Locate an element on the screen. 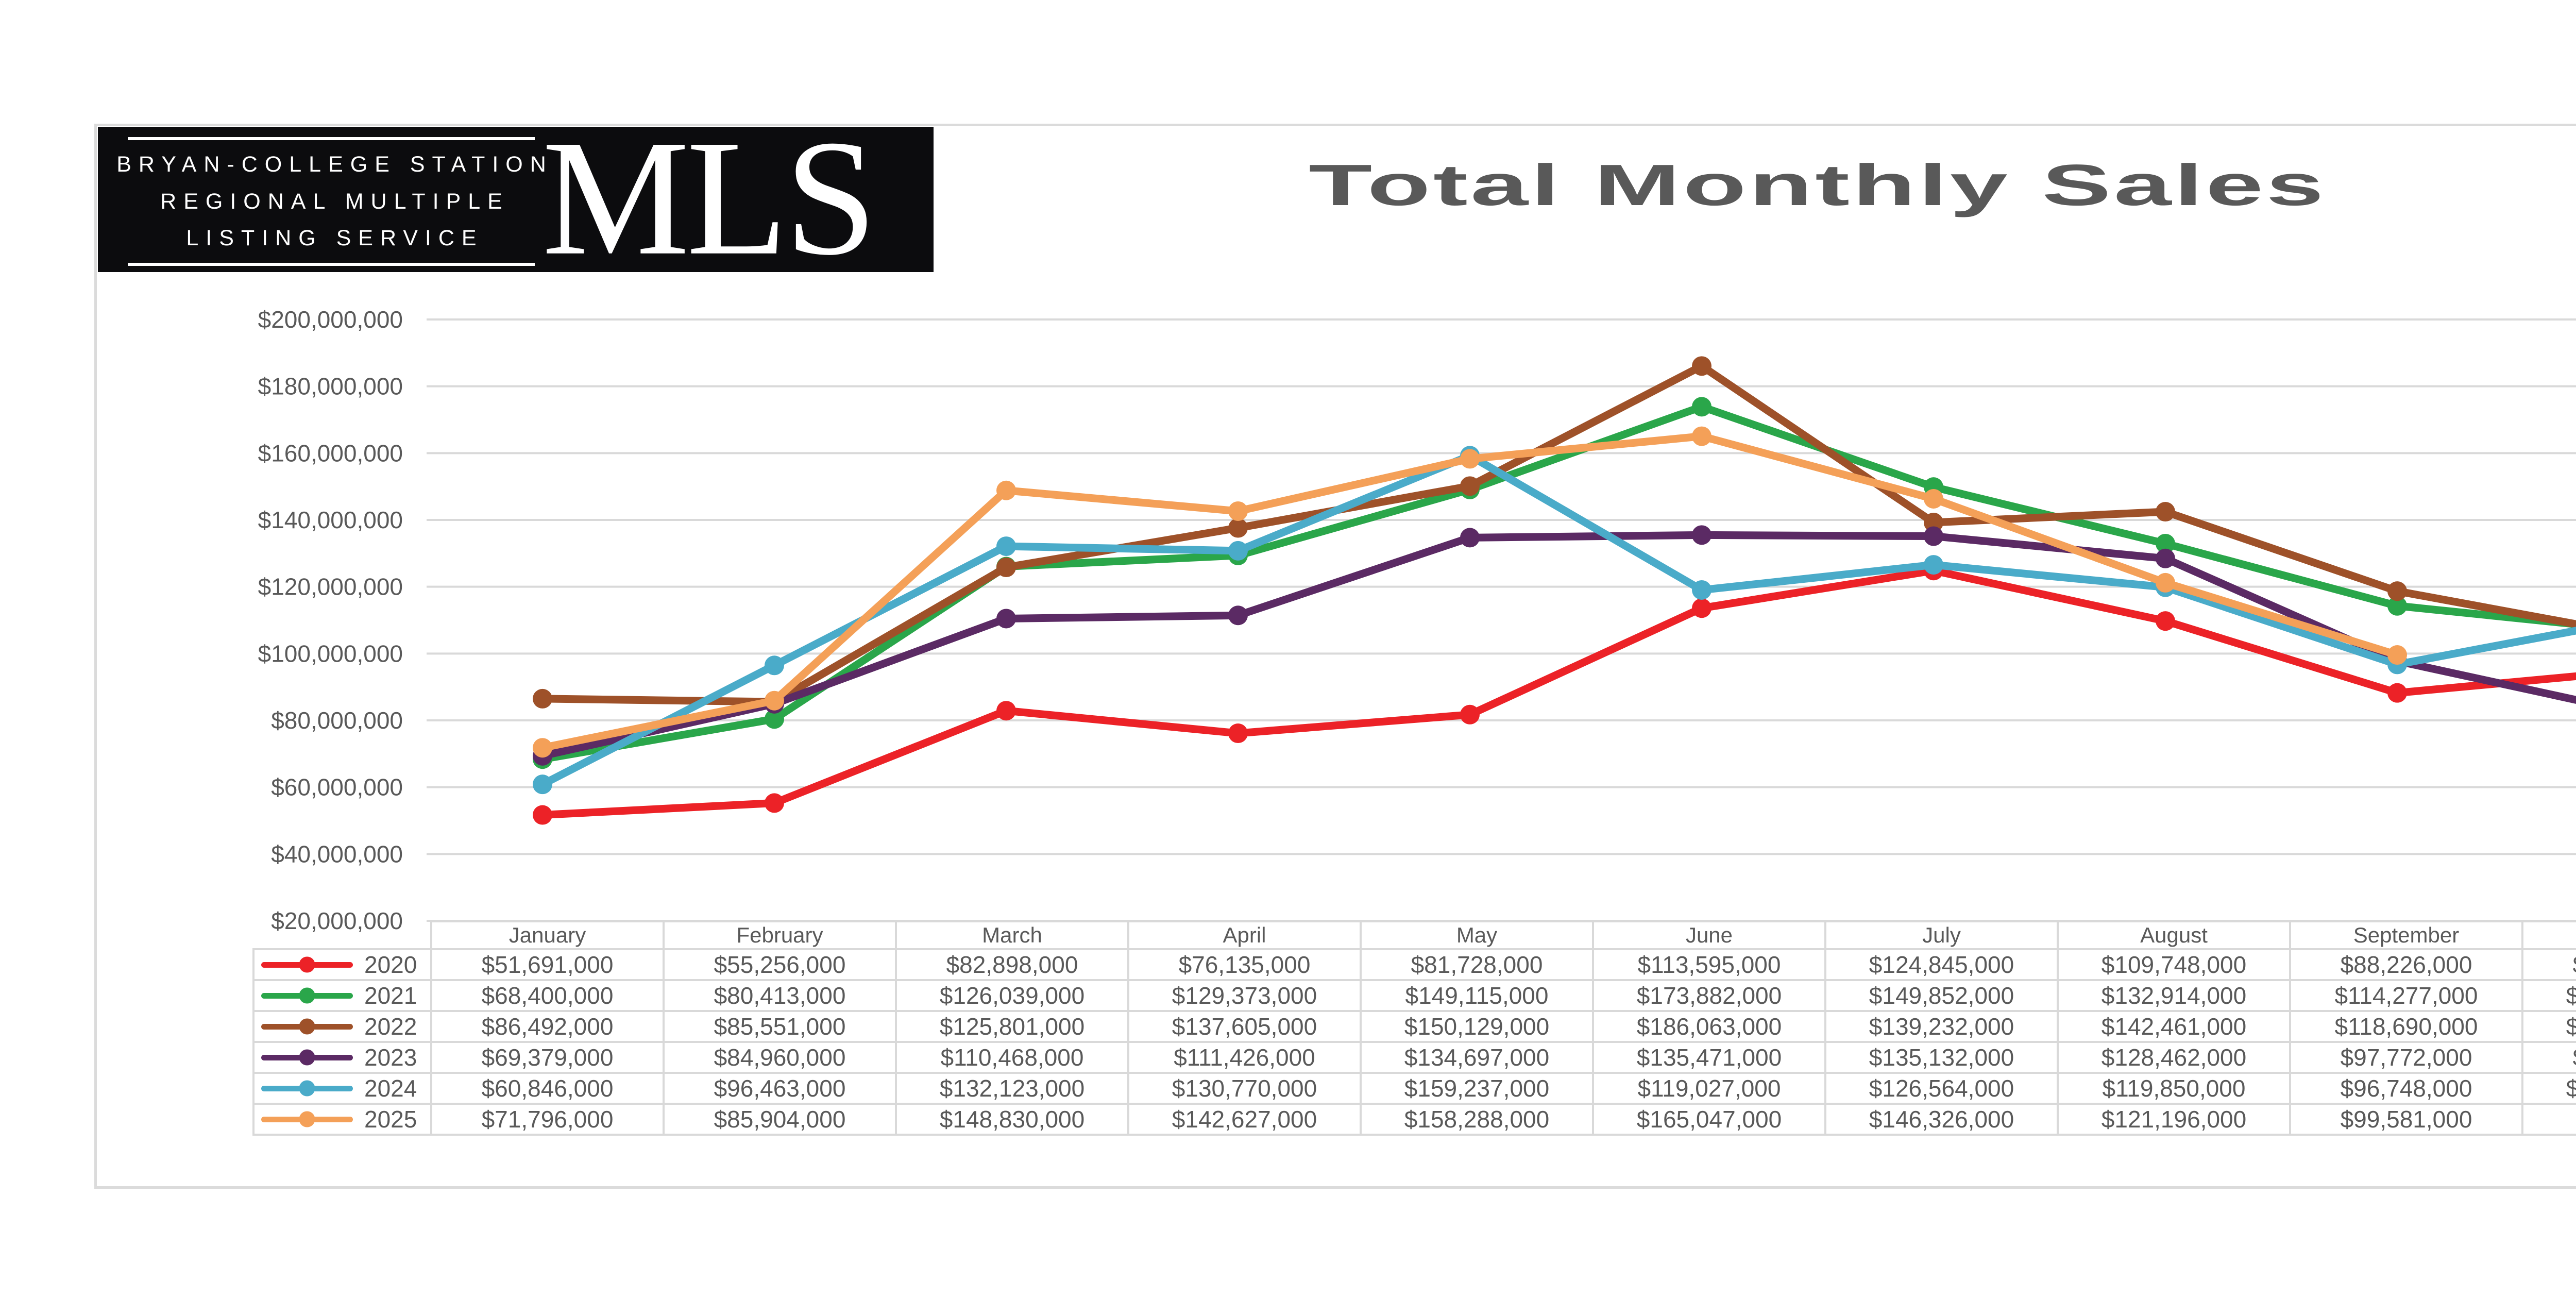  value-cell-2022-march: $125,801,000 is located at coordinates (1012, 1026).